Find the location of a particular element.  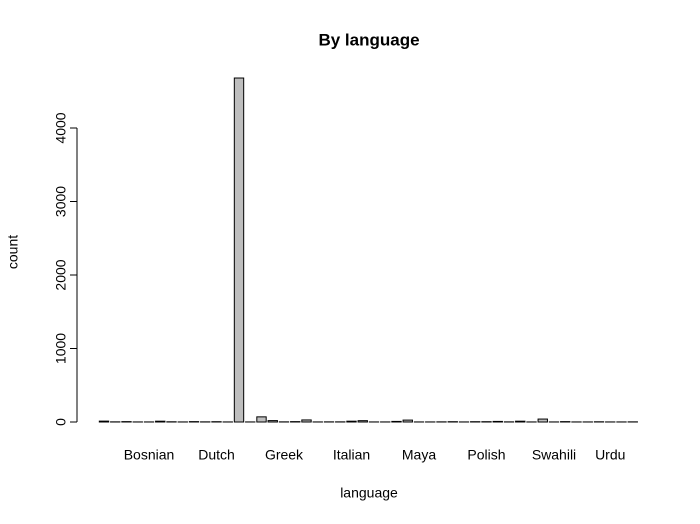

x-tick-label: Urdu is located at coordinates (610, 455).